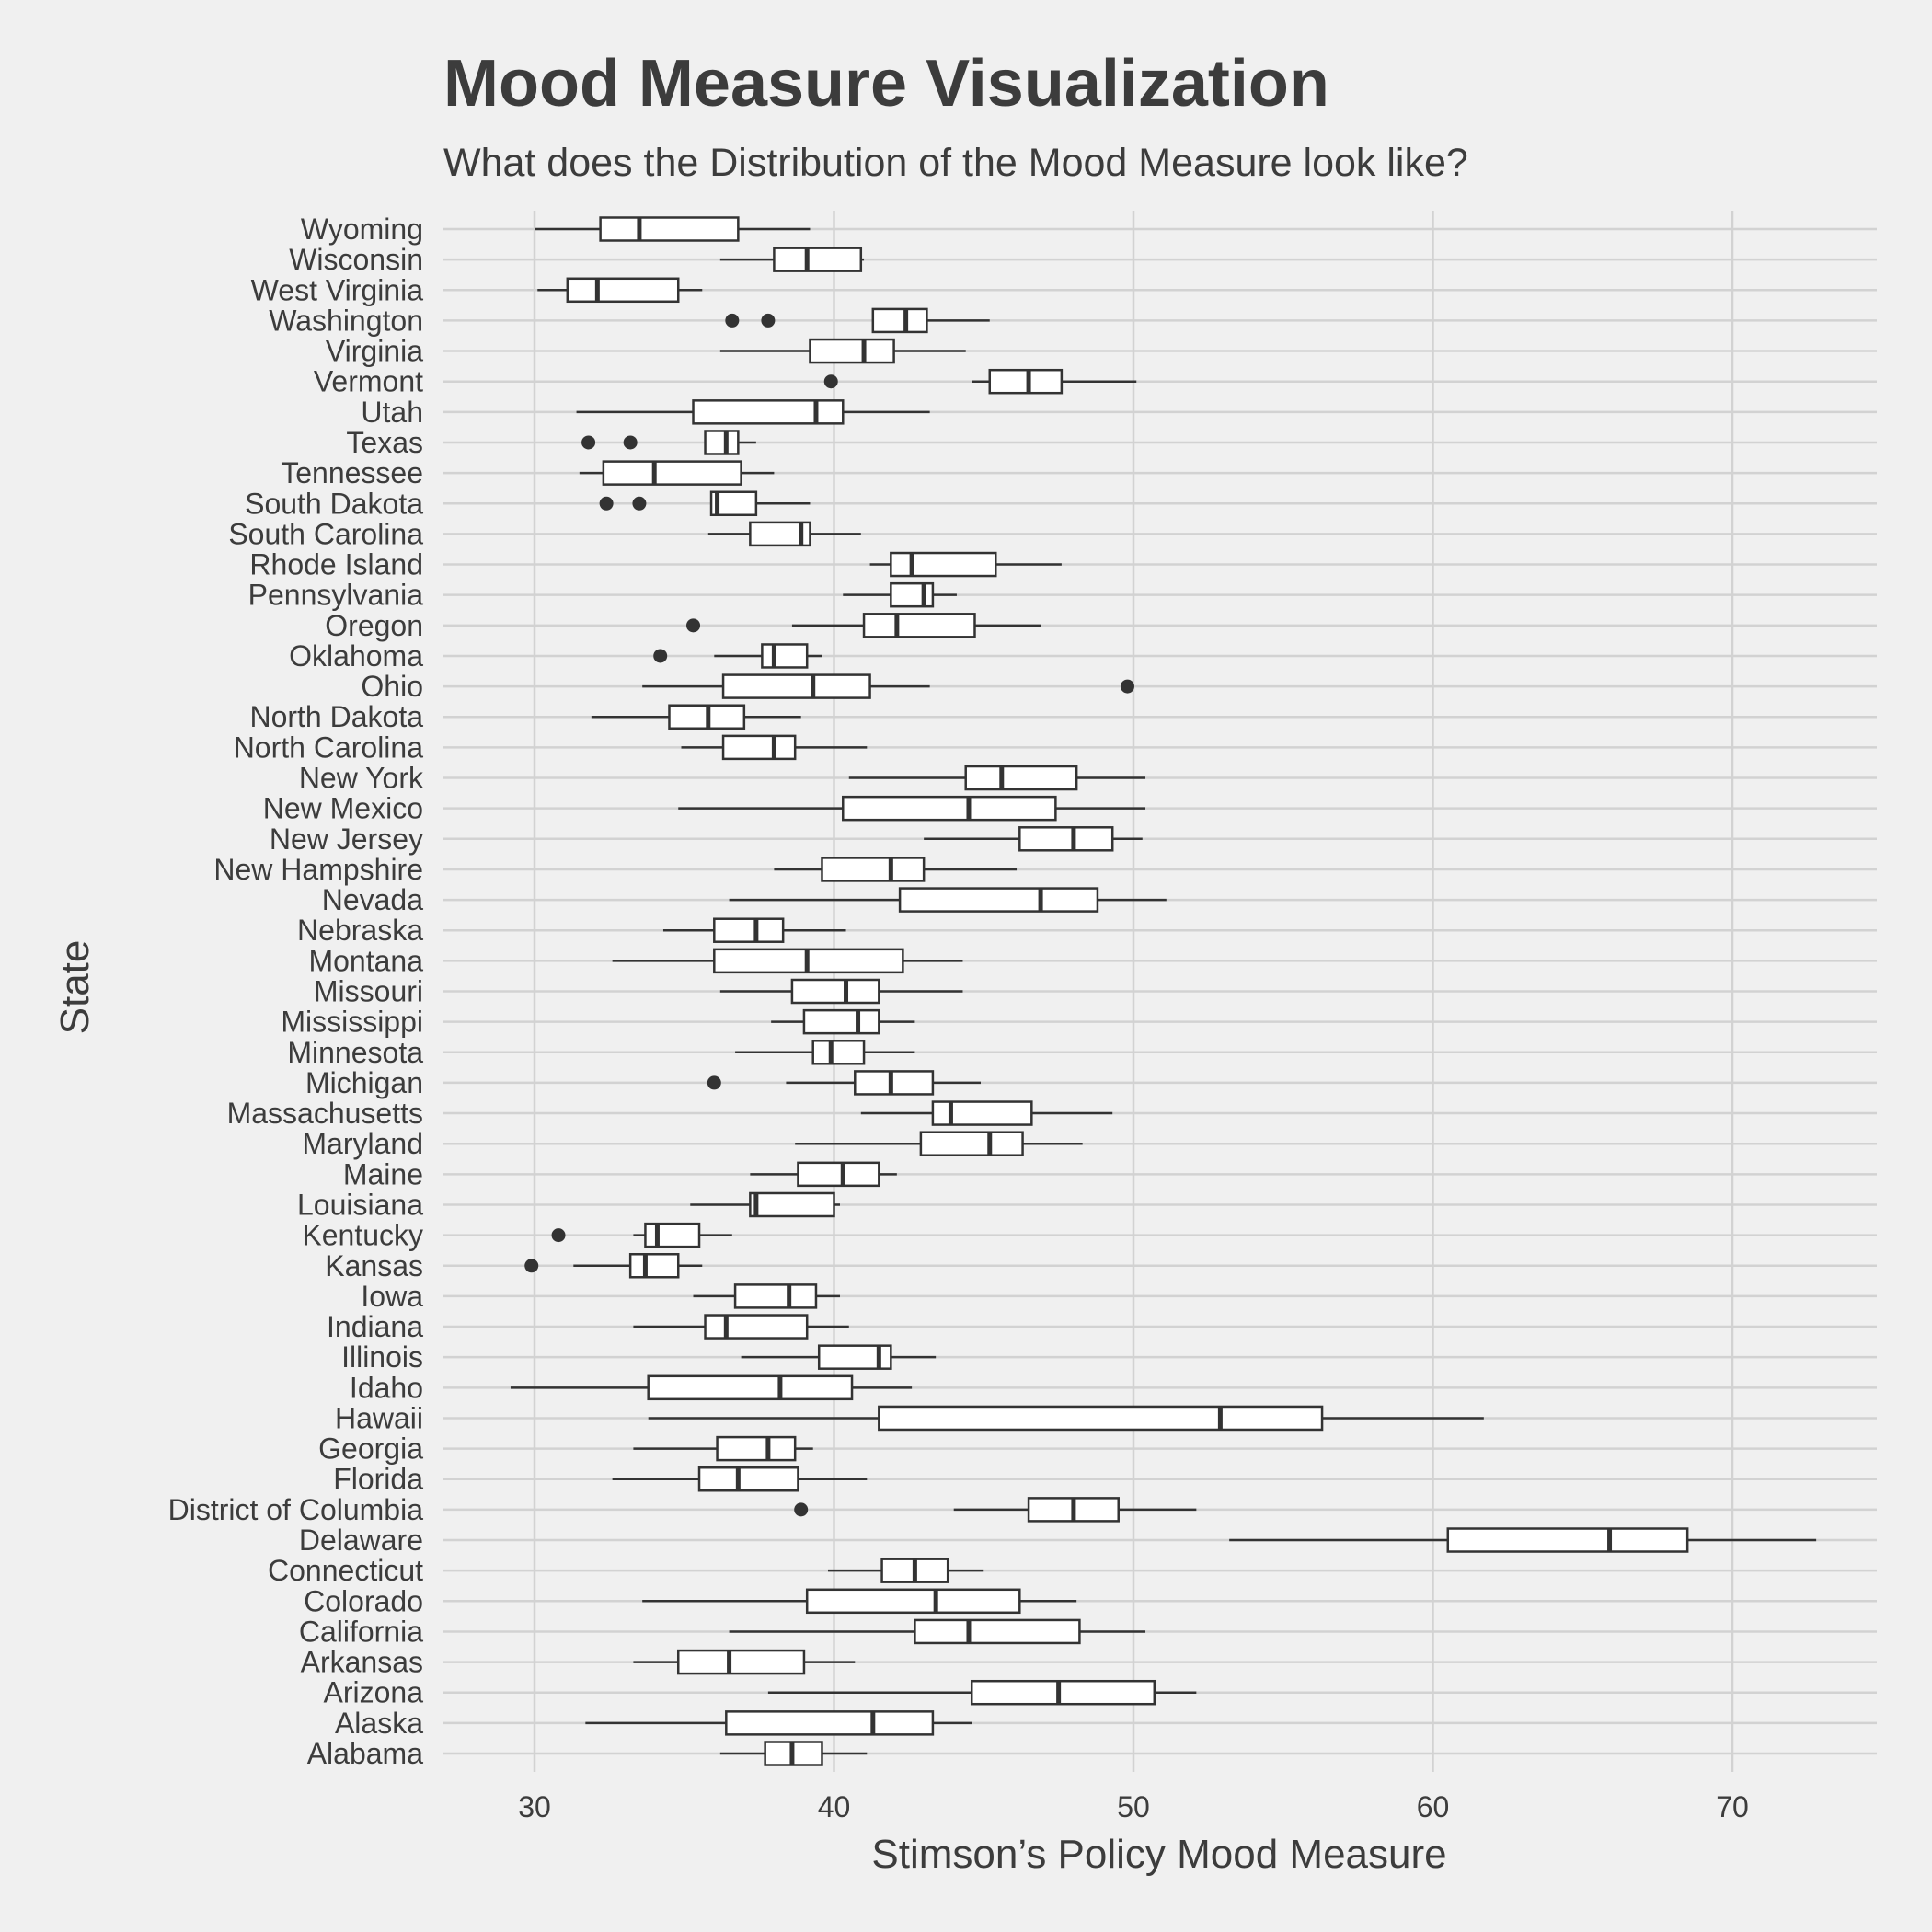 The width and height of the screenshot is (1932, 1932). Describe the element at coordinates (368, 991) in the screenshot. I see `state-label: Missouri` at that location.